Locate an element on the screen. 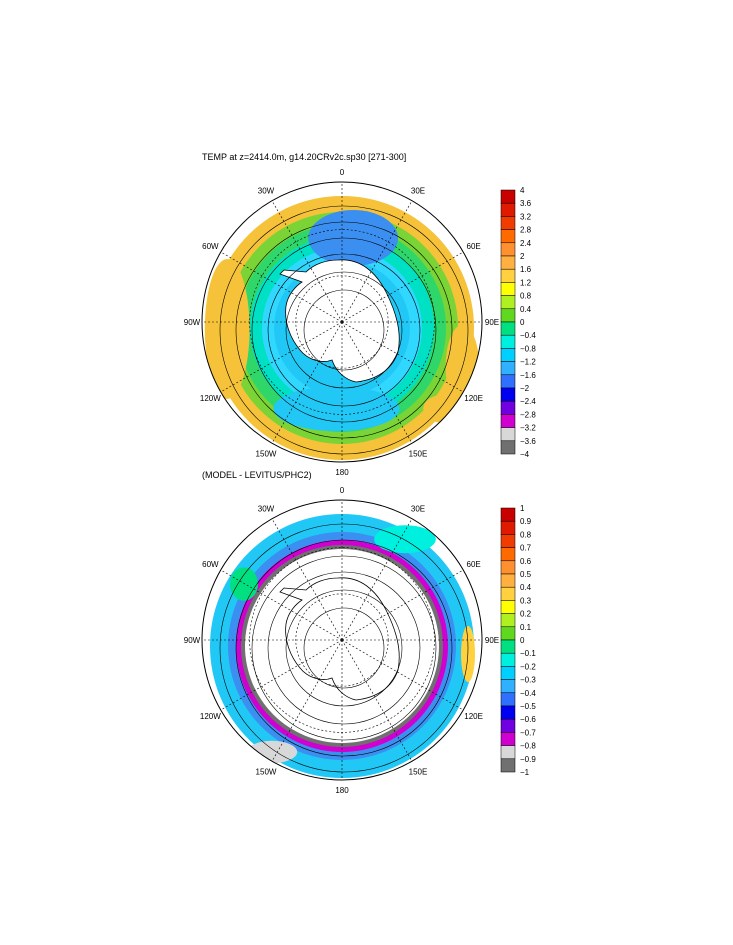 The height and width of the screenshot is (945, 733). colorbar-tick-label: 2.8 is located at coordinates (526, 230).